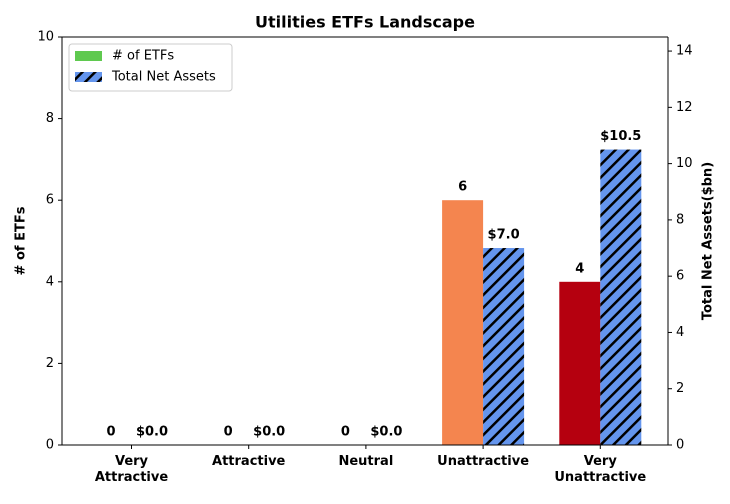 The height and width of the screenshot is (504, 730). Describe the element at coordinates (50, 200) in the screenshot. I see `y-tick-label: 6` at that location.